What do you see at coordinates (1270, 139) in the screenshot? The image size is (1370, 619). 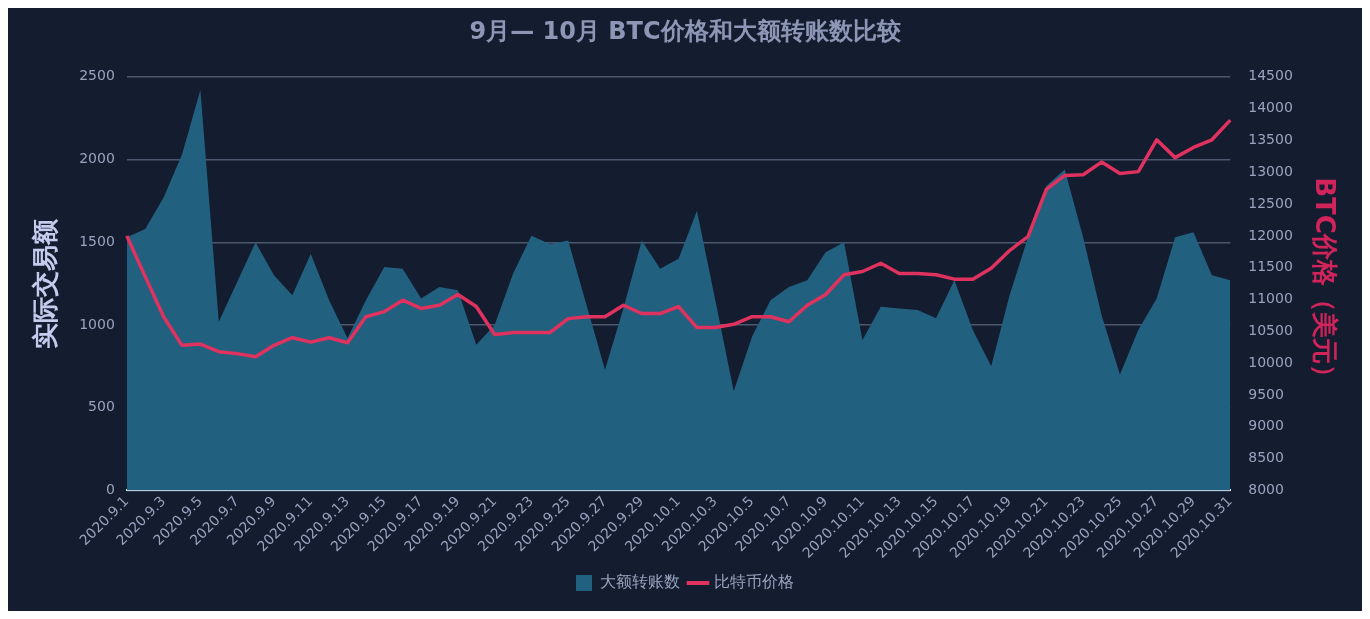 I see `y2-tick-label: 13500` at bounding box center [1270, 139].